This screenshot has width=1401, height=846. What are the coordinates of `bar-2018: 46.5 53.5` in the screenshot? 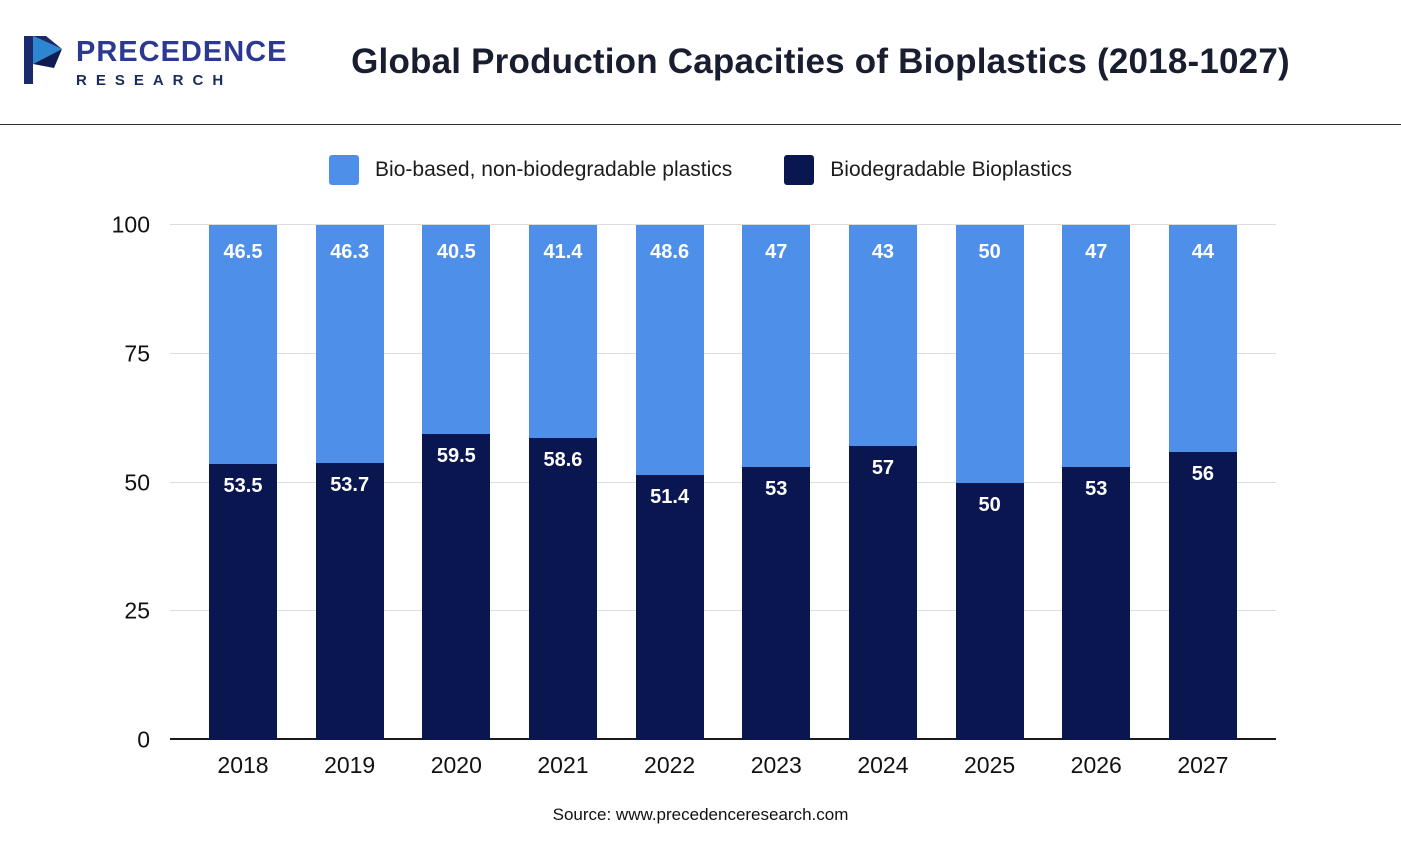 It's located at (243, 482).